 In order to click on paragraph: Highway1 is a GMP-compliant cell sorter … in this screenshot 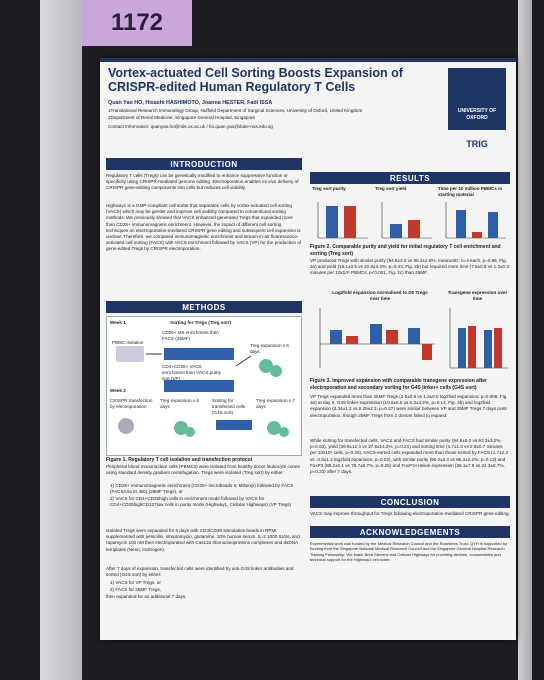, I will do `click(204, 227)`.